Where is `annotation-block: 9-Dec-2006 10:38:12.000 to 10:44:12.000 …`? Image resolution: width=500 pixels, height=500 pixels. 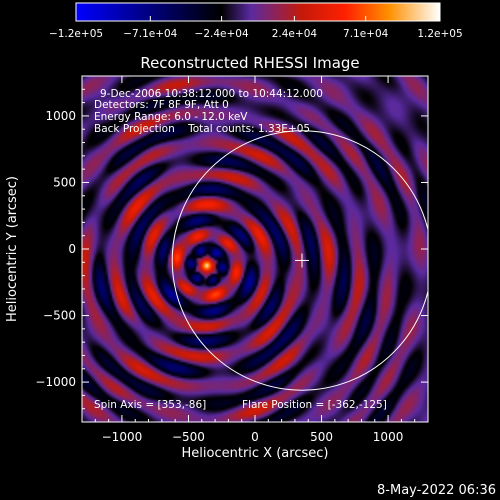
annotation-block: 9-Dec-2006 10:38:12.000 to 10:44:12.000 … is located at coordinates (208, 111).